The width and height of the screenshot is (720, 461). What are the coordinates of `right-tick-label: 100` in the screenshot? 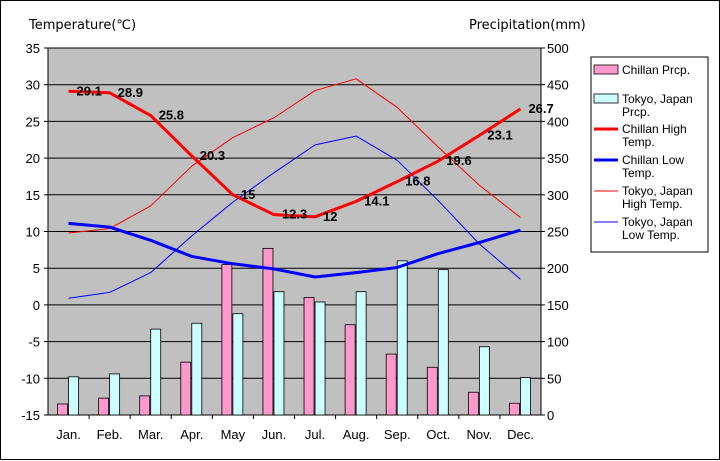 It's located at (558, 342).